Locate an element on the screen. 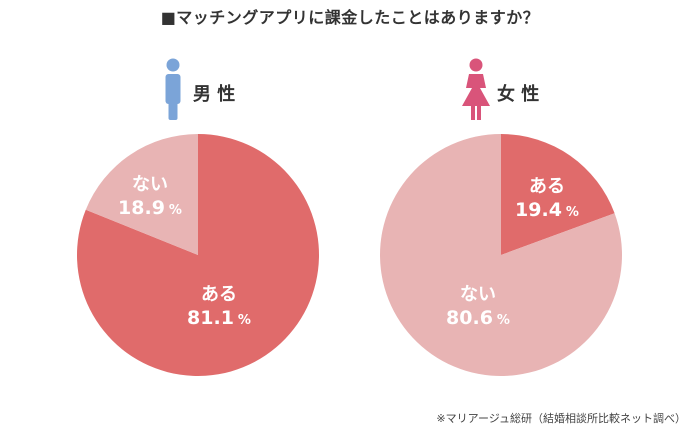  male-icon is located at coordinates (173, 89).